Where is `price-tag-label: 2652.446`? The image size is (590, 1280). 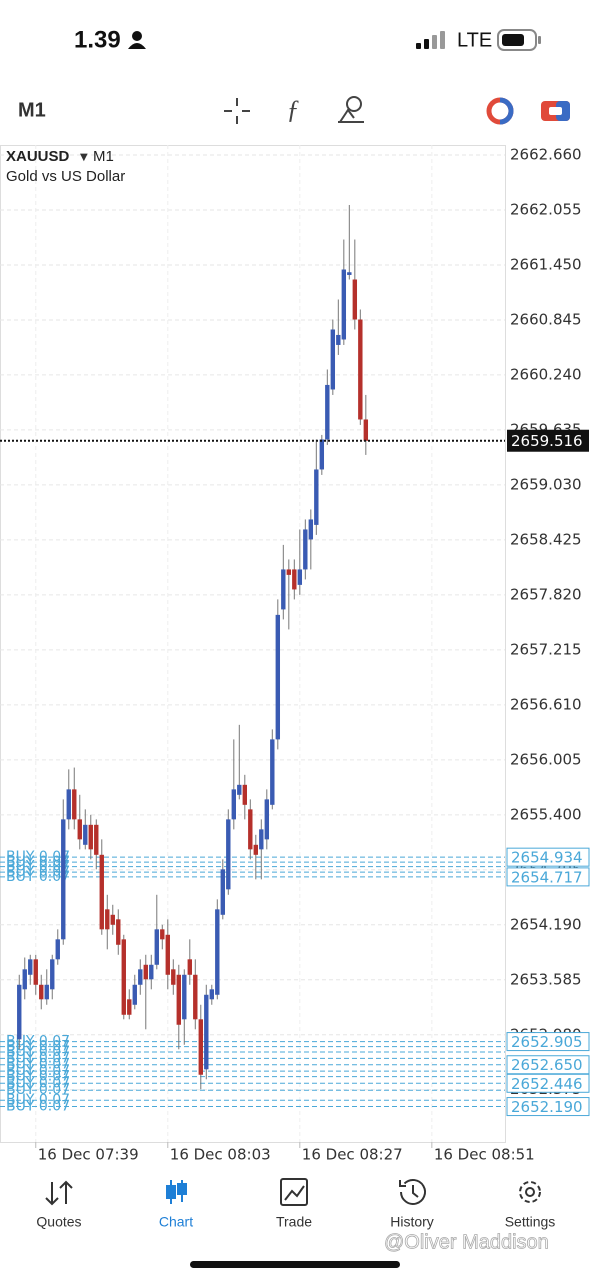 price-tag-label: 2652.446 is located at coordinates (547, 1084).